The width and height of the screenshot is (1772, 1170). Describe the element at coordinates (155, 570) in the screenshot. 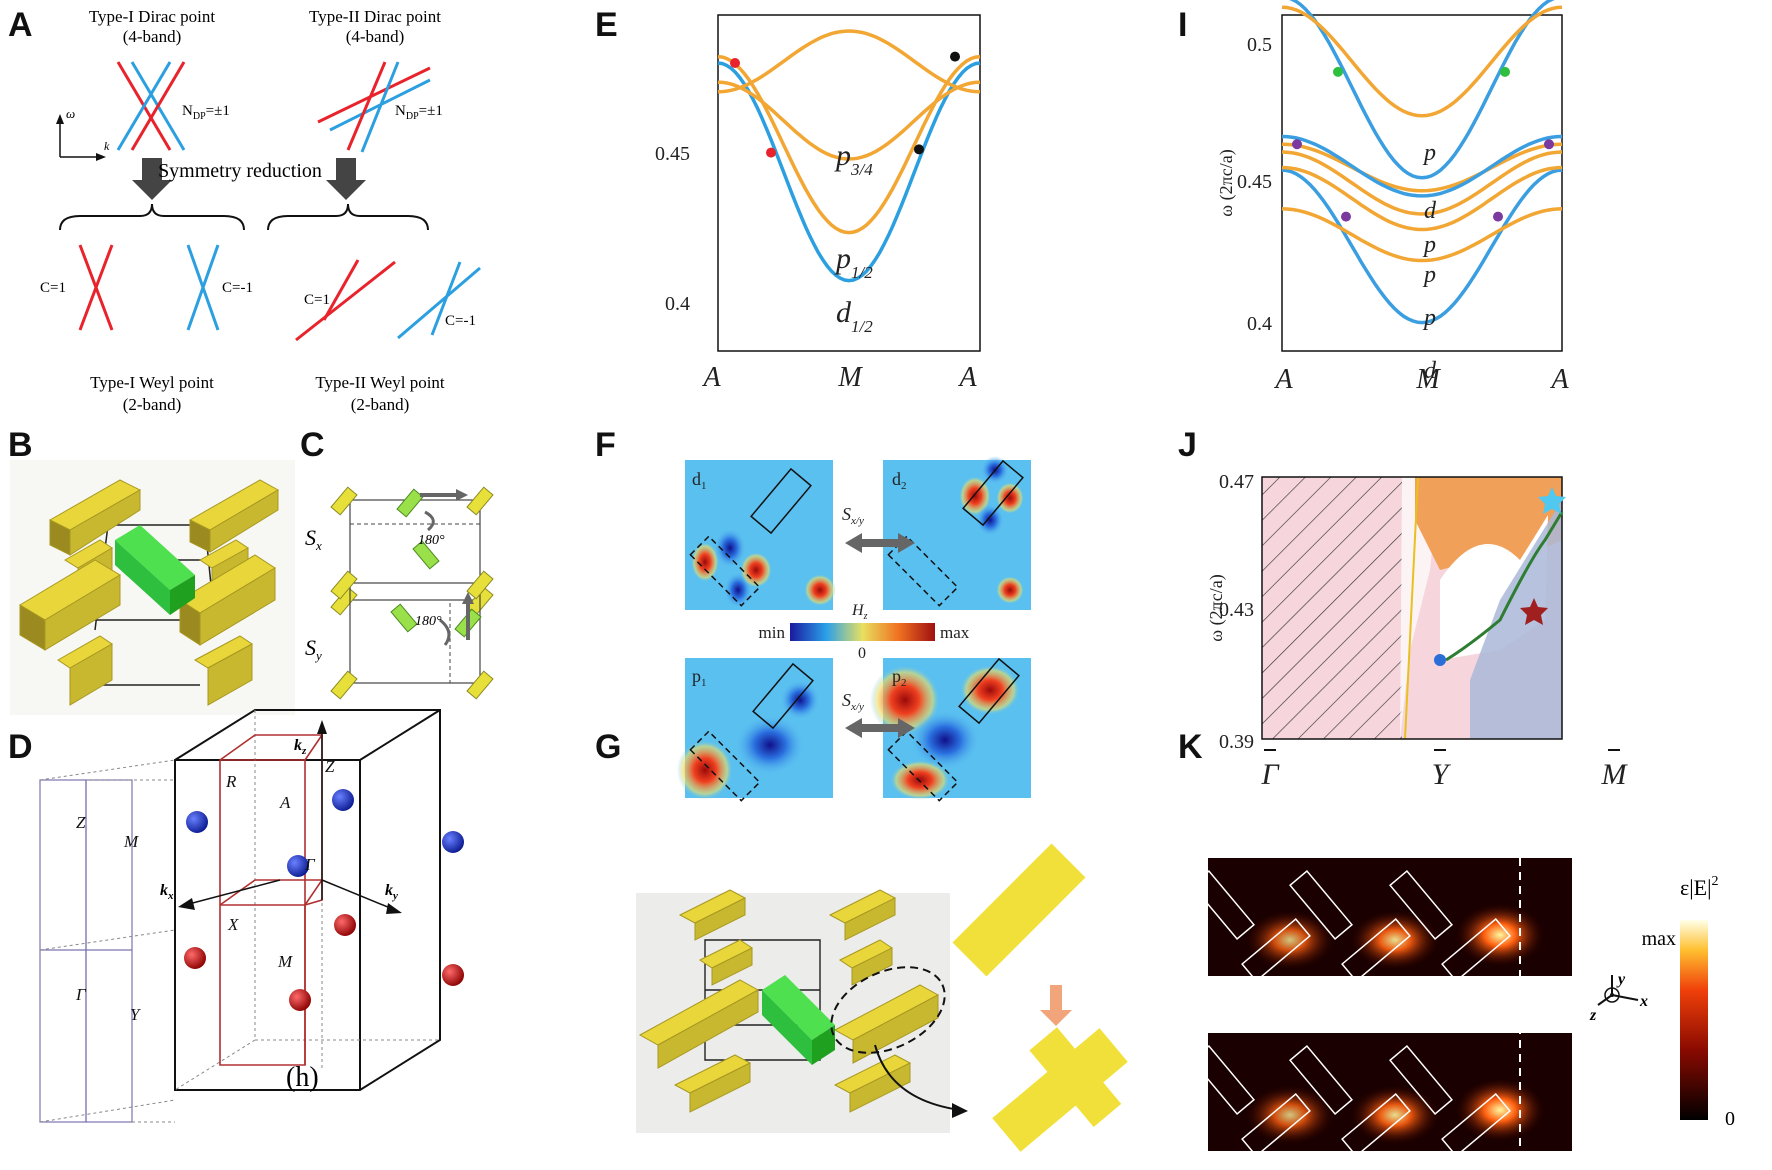

I see `green-rod` at that location.